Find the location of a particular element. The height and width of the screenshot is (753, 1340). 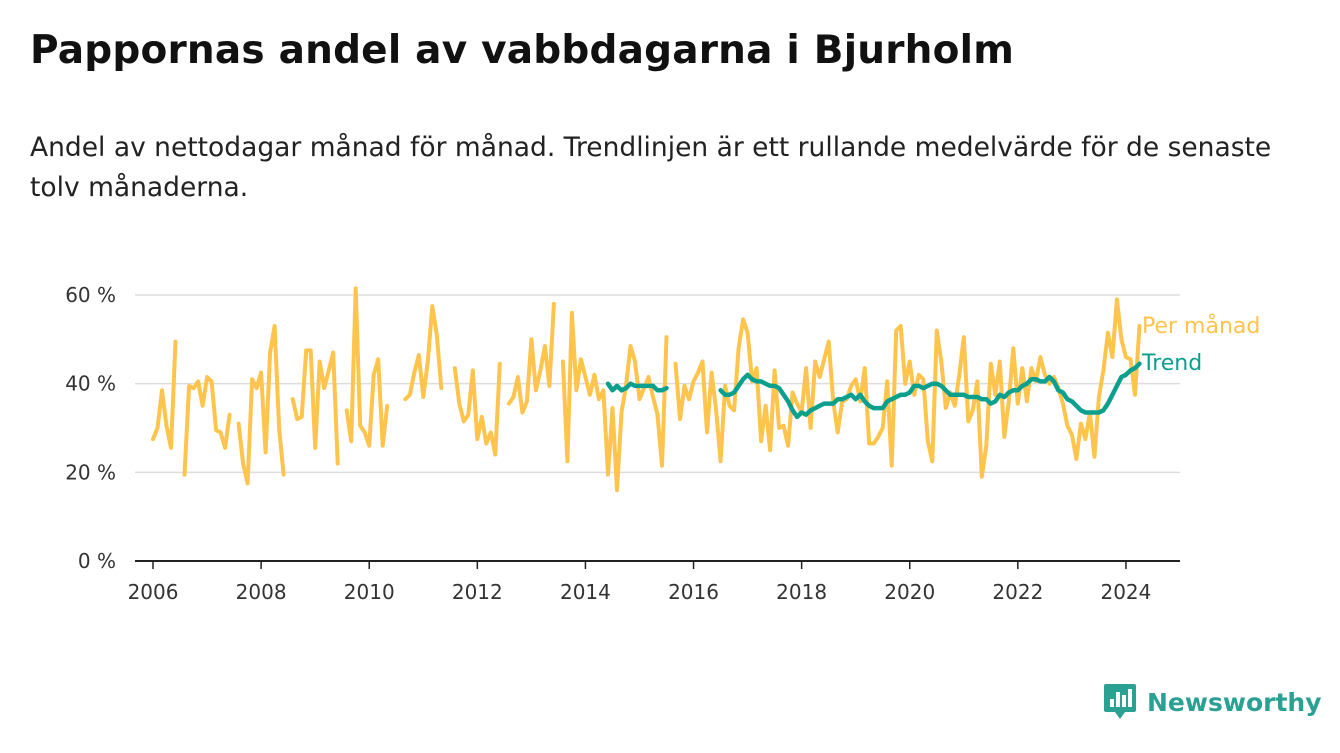

legend: Per månad Trend is located at coordinates (1200, 344).